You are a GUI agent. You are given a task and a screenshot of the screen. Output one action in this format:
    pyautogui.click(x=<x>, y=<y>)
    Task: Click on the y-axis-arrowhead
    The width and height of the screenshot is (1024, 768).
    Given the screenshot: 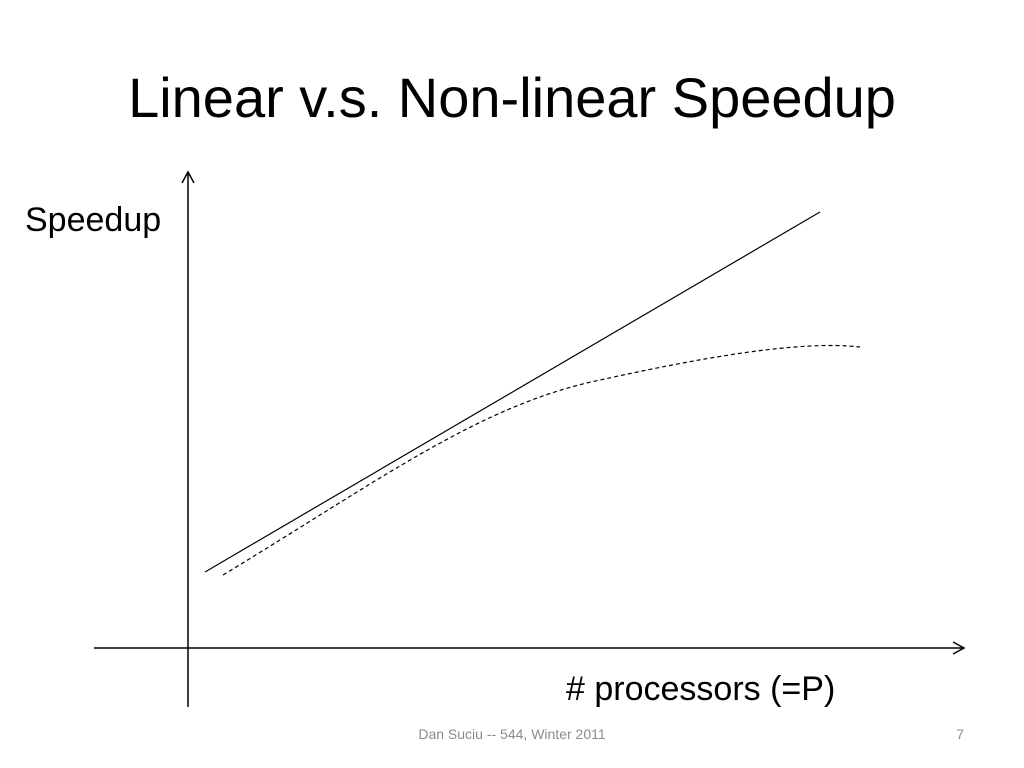 What is the action you would take?
    pyautogui.click(x=188, y=177)
    